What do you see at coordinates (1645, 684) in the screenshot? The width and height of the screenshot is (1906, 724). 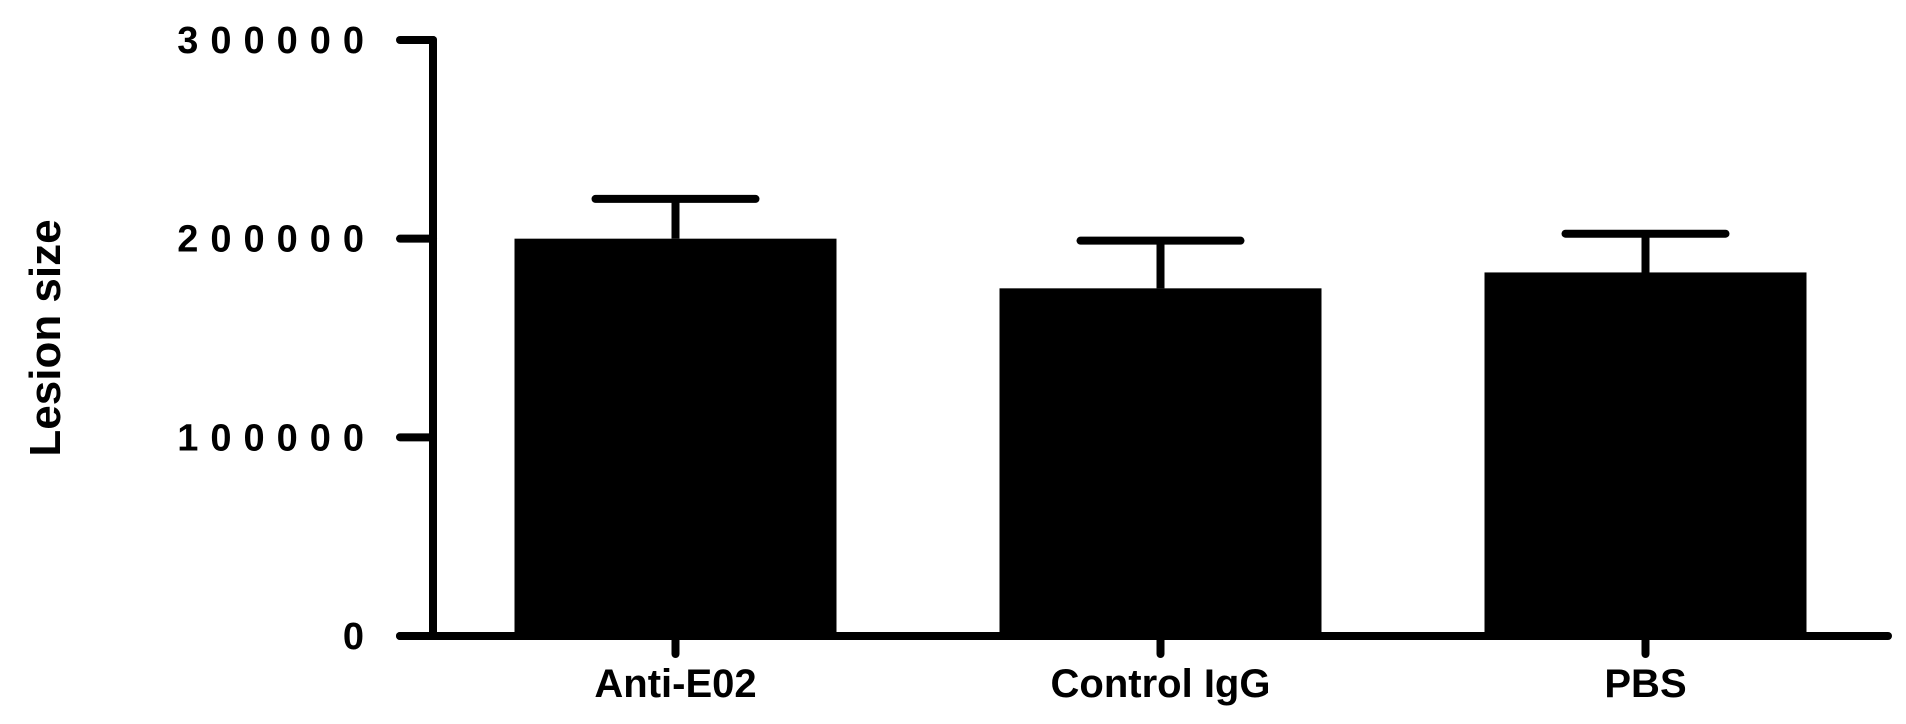 I see `x-tick-label-2: PBS` at bounding box center [1645, 684].